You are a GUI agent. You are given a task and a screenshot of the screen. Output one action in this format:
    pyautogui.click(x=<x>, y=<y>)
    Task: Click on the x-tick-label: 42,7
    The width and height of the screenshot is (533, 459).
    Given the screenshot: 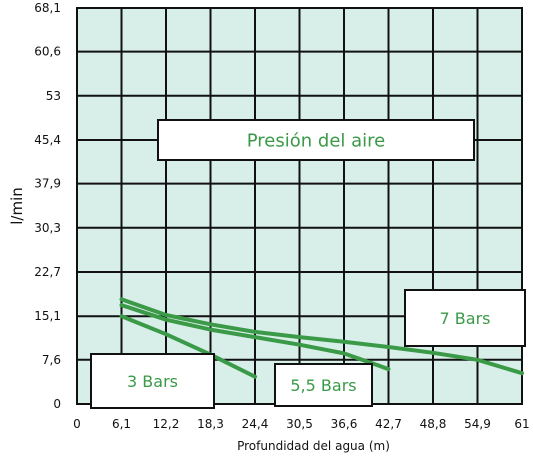 What is the action you would take?
    pyautogui.click(x=388, y=424)
    